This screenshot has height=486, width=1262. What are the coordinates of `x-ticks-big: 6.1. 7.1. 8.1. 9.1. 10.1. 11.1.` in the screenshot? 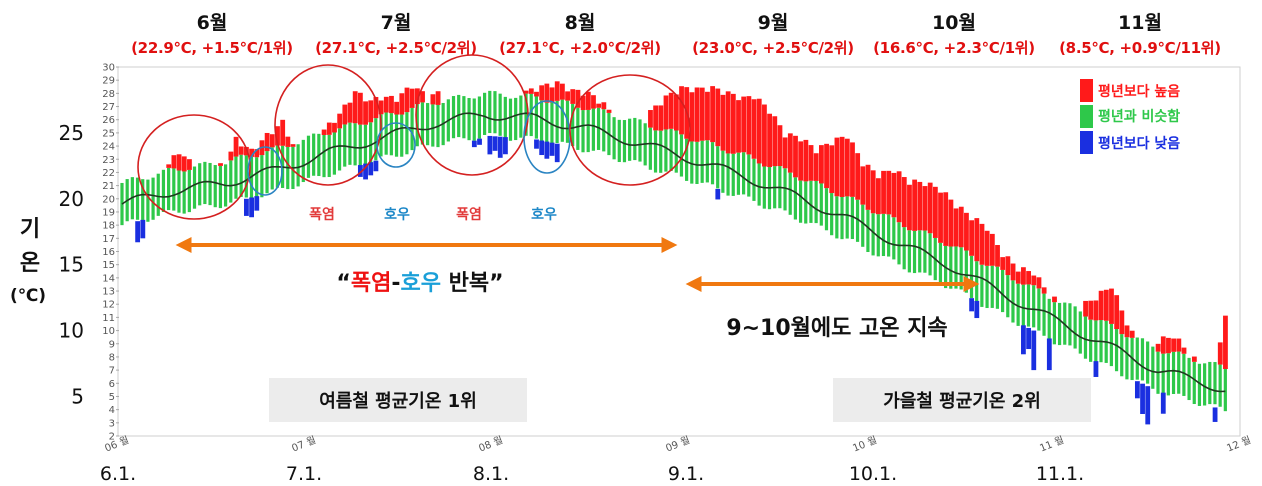 It's located at (592, 474).